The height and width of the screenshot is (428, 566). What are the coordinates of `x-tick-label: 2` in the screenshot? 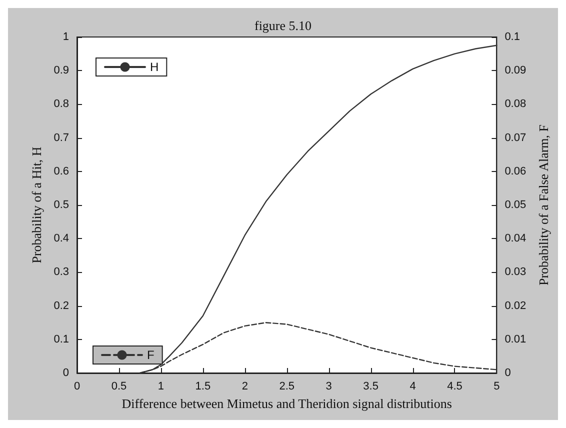 It's located at (245, 386).